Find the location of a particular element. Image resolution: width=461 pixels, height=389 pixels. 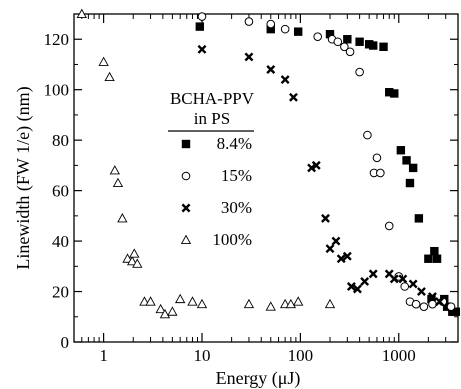

y-tick-label: 120 is located at coordinates (57, 39).